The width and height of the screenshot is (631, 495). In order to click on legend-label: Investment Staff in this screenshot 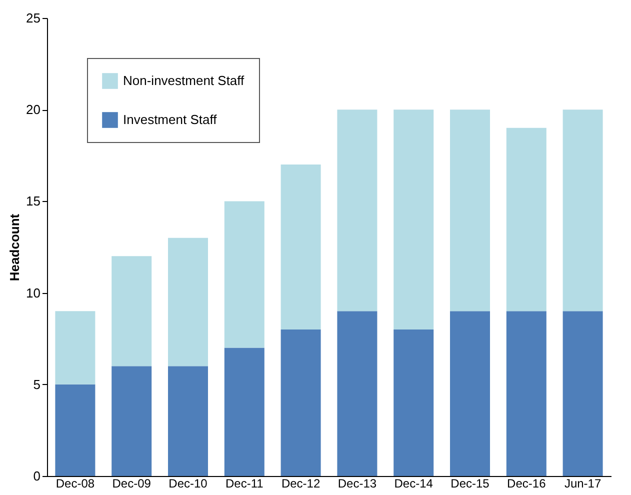, I will do `click(170, 119)`.